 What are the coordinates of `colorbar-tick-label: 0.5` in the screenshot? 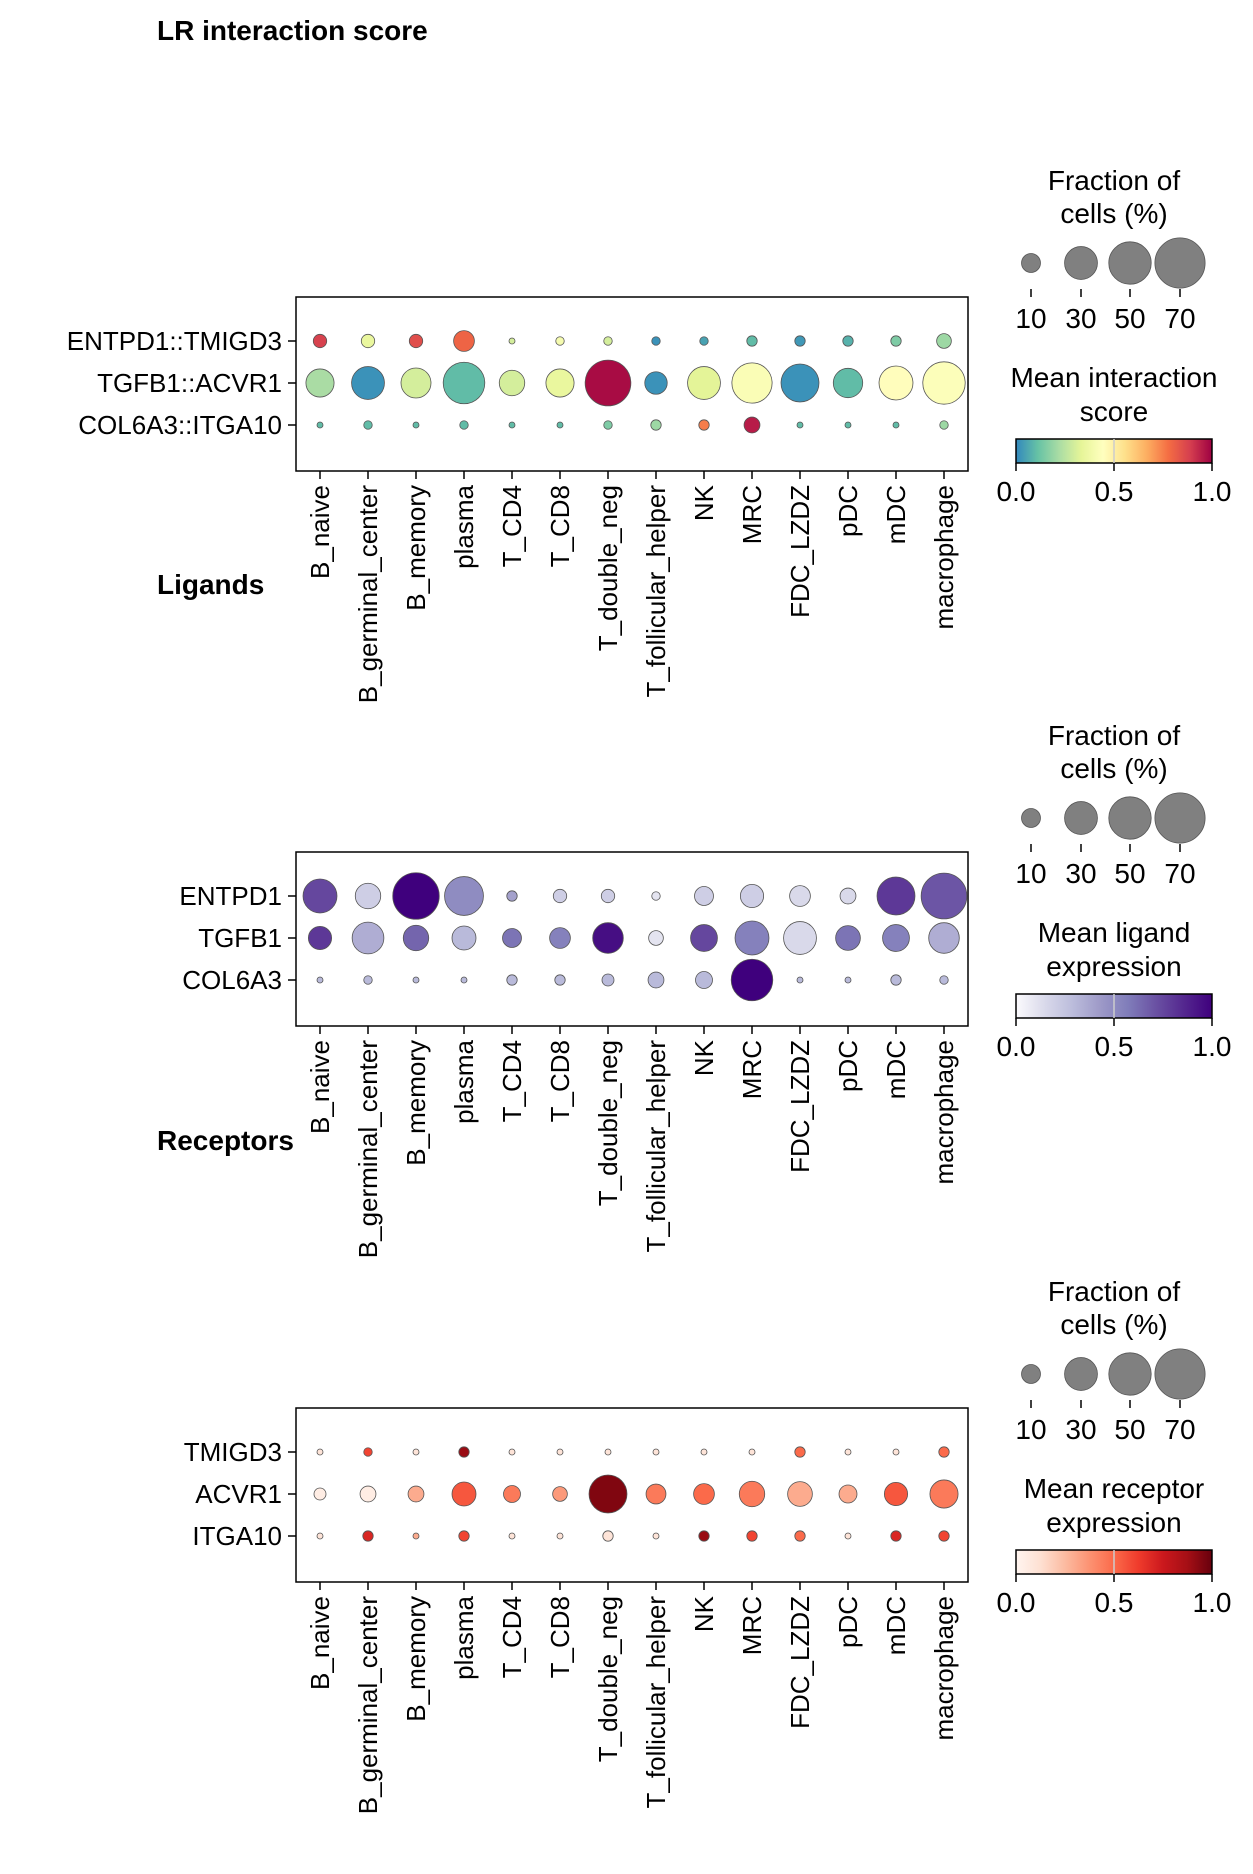 It's located at (1114, 491).